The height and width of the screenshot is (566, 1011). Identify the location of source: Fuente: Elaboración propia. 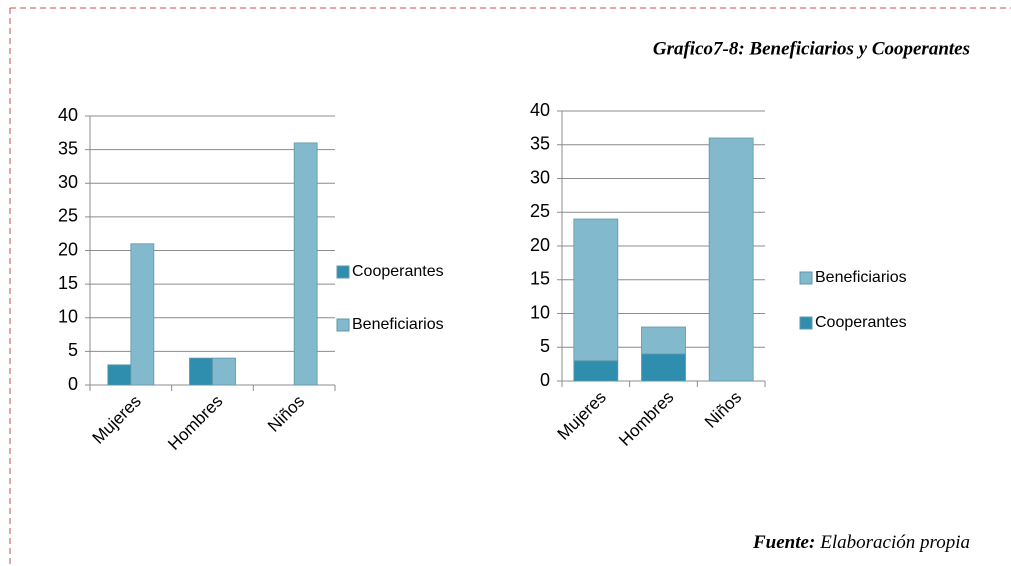
(861, 542).